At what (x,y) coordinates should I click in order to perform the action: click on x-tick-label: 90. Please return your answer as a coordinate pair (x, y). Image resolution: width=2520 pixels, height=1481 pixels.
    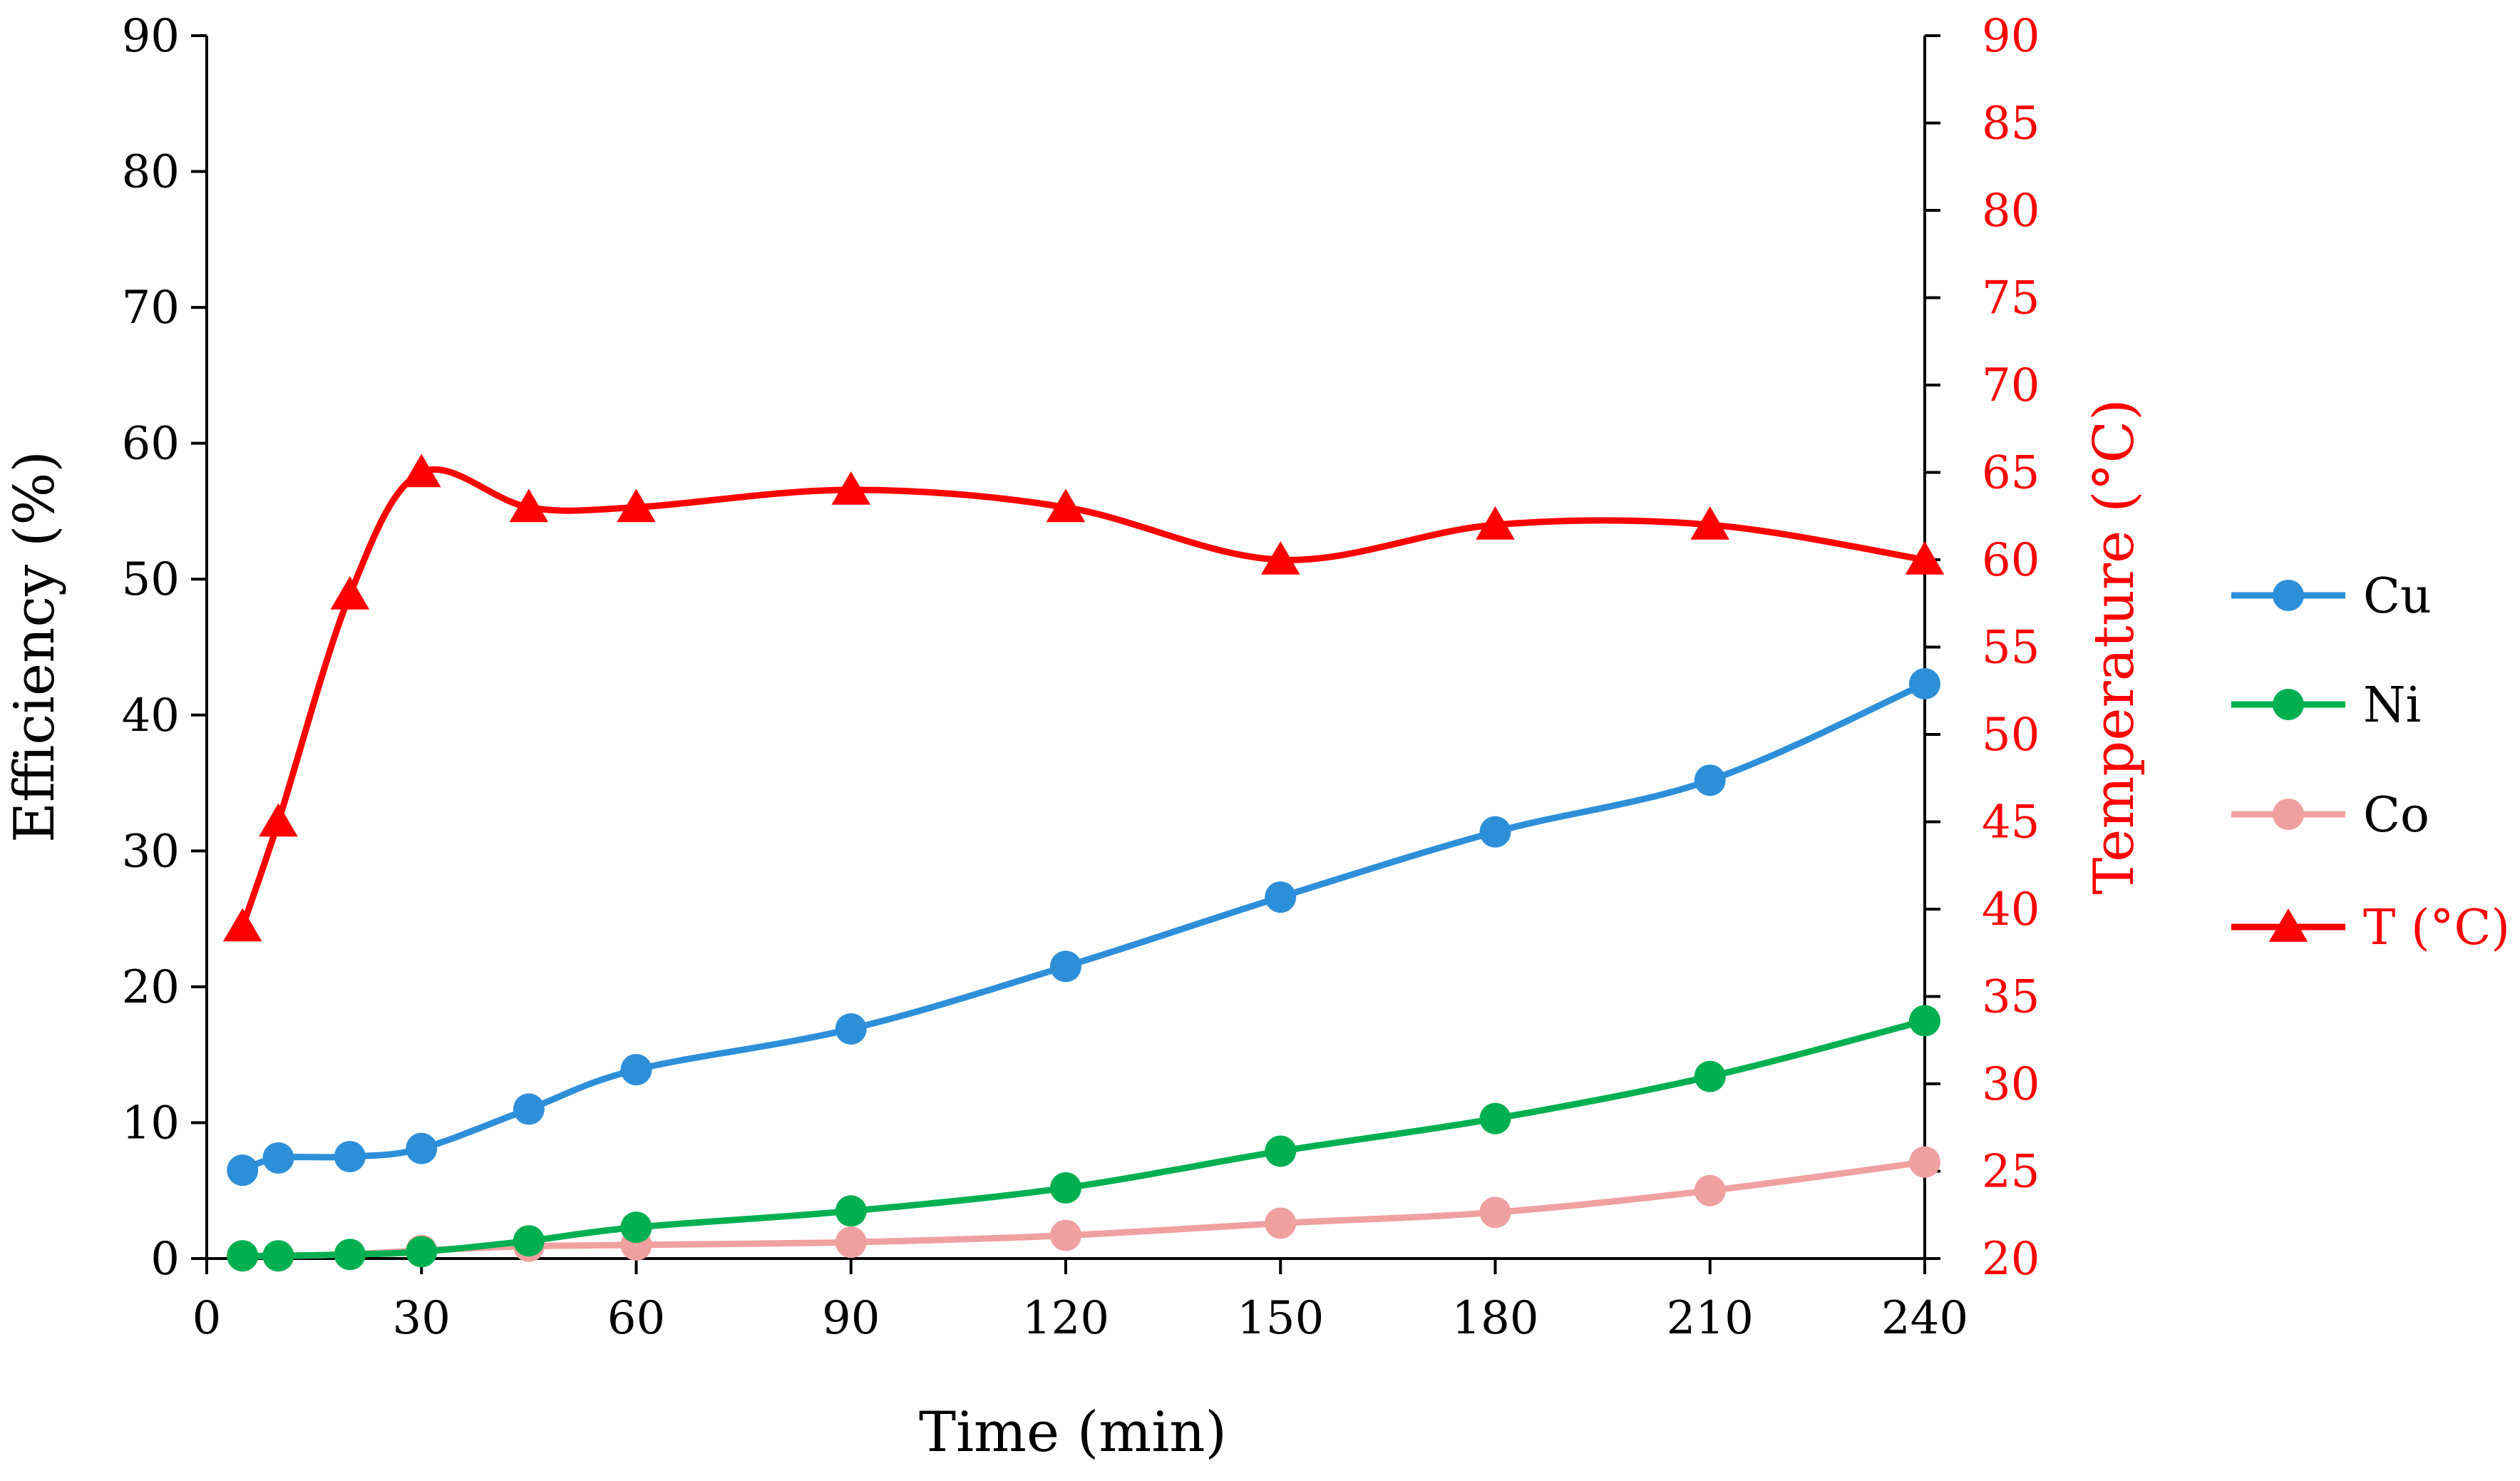
    Looking at the image, I should click on (851, 1319).